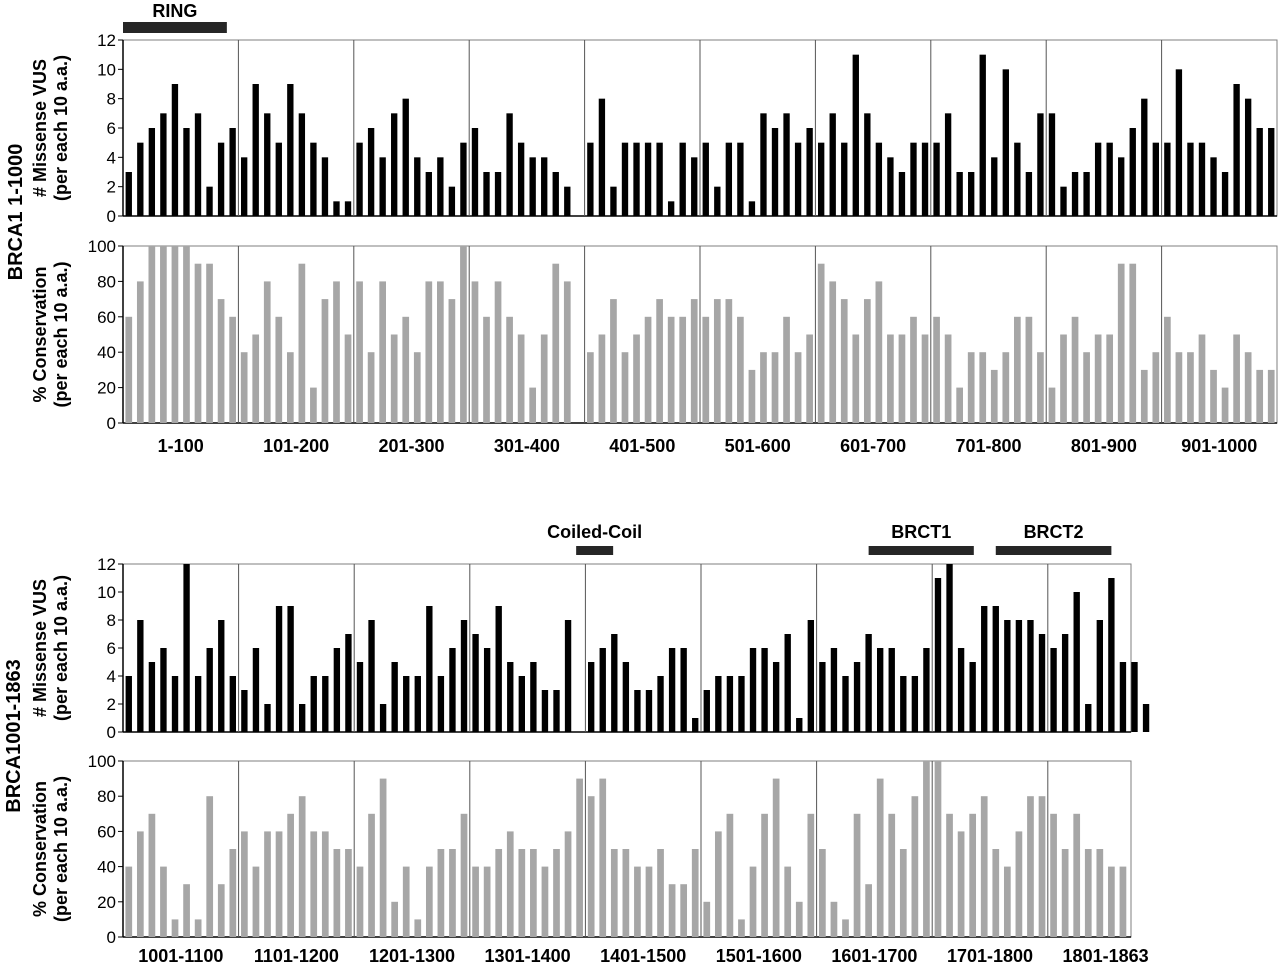  I want to click on y-tick-label: 8, so click(111, 620).